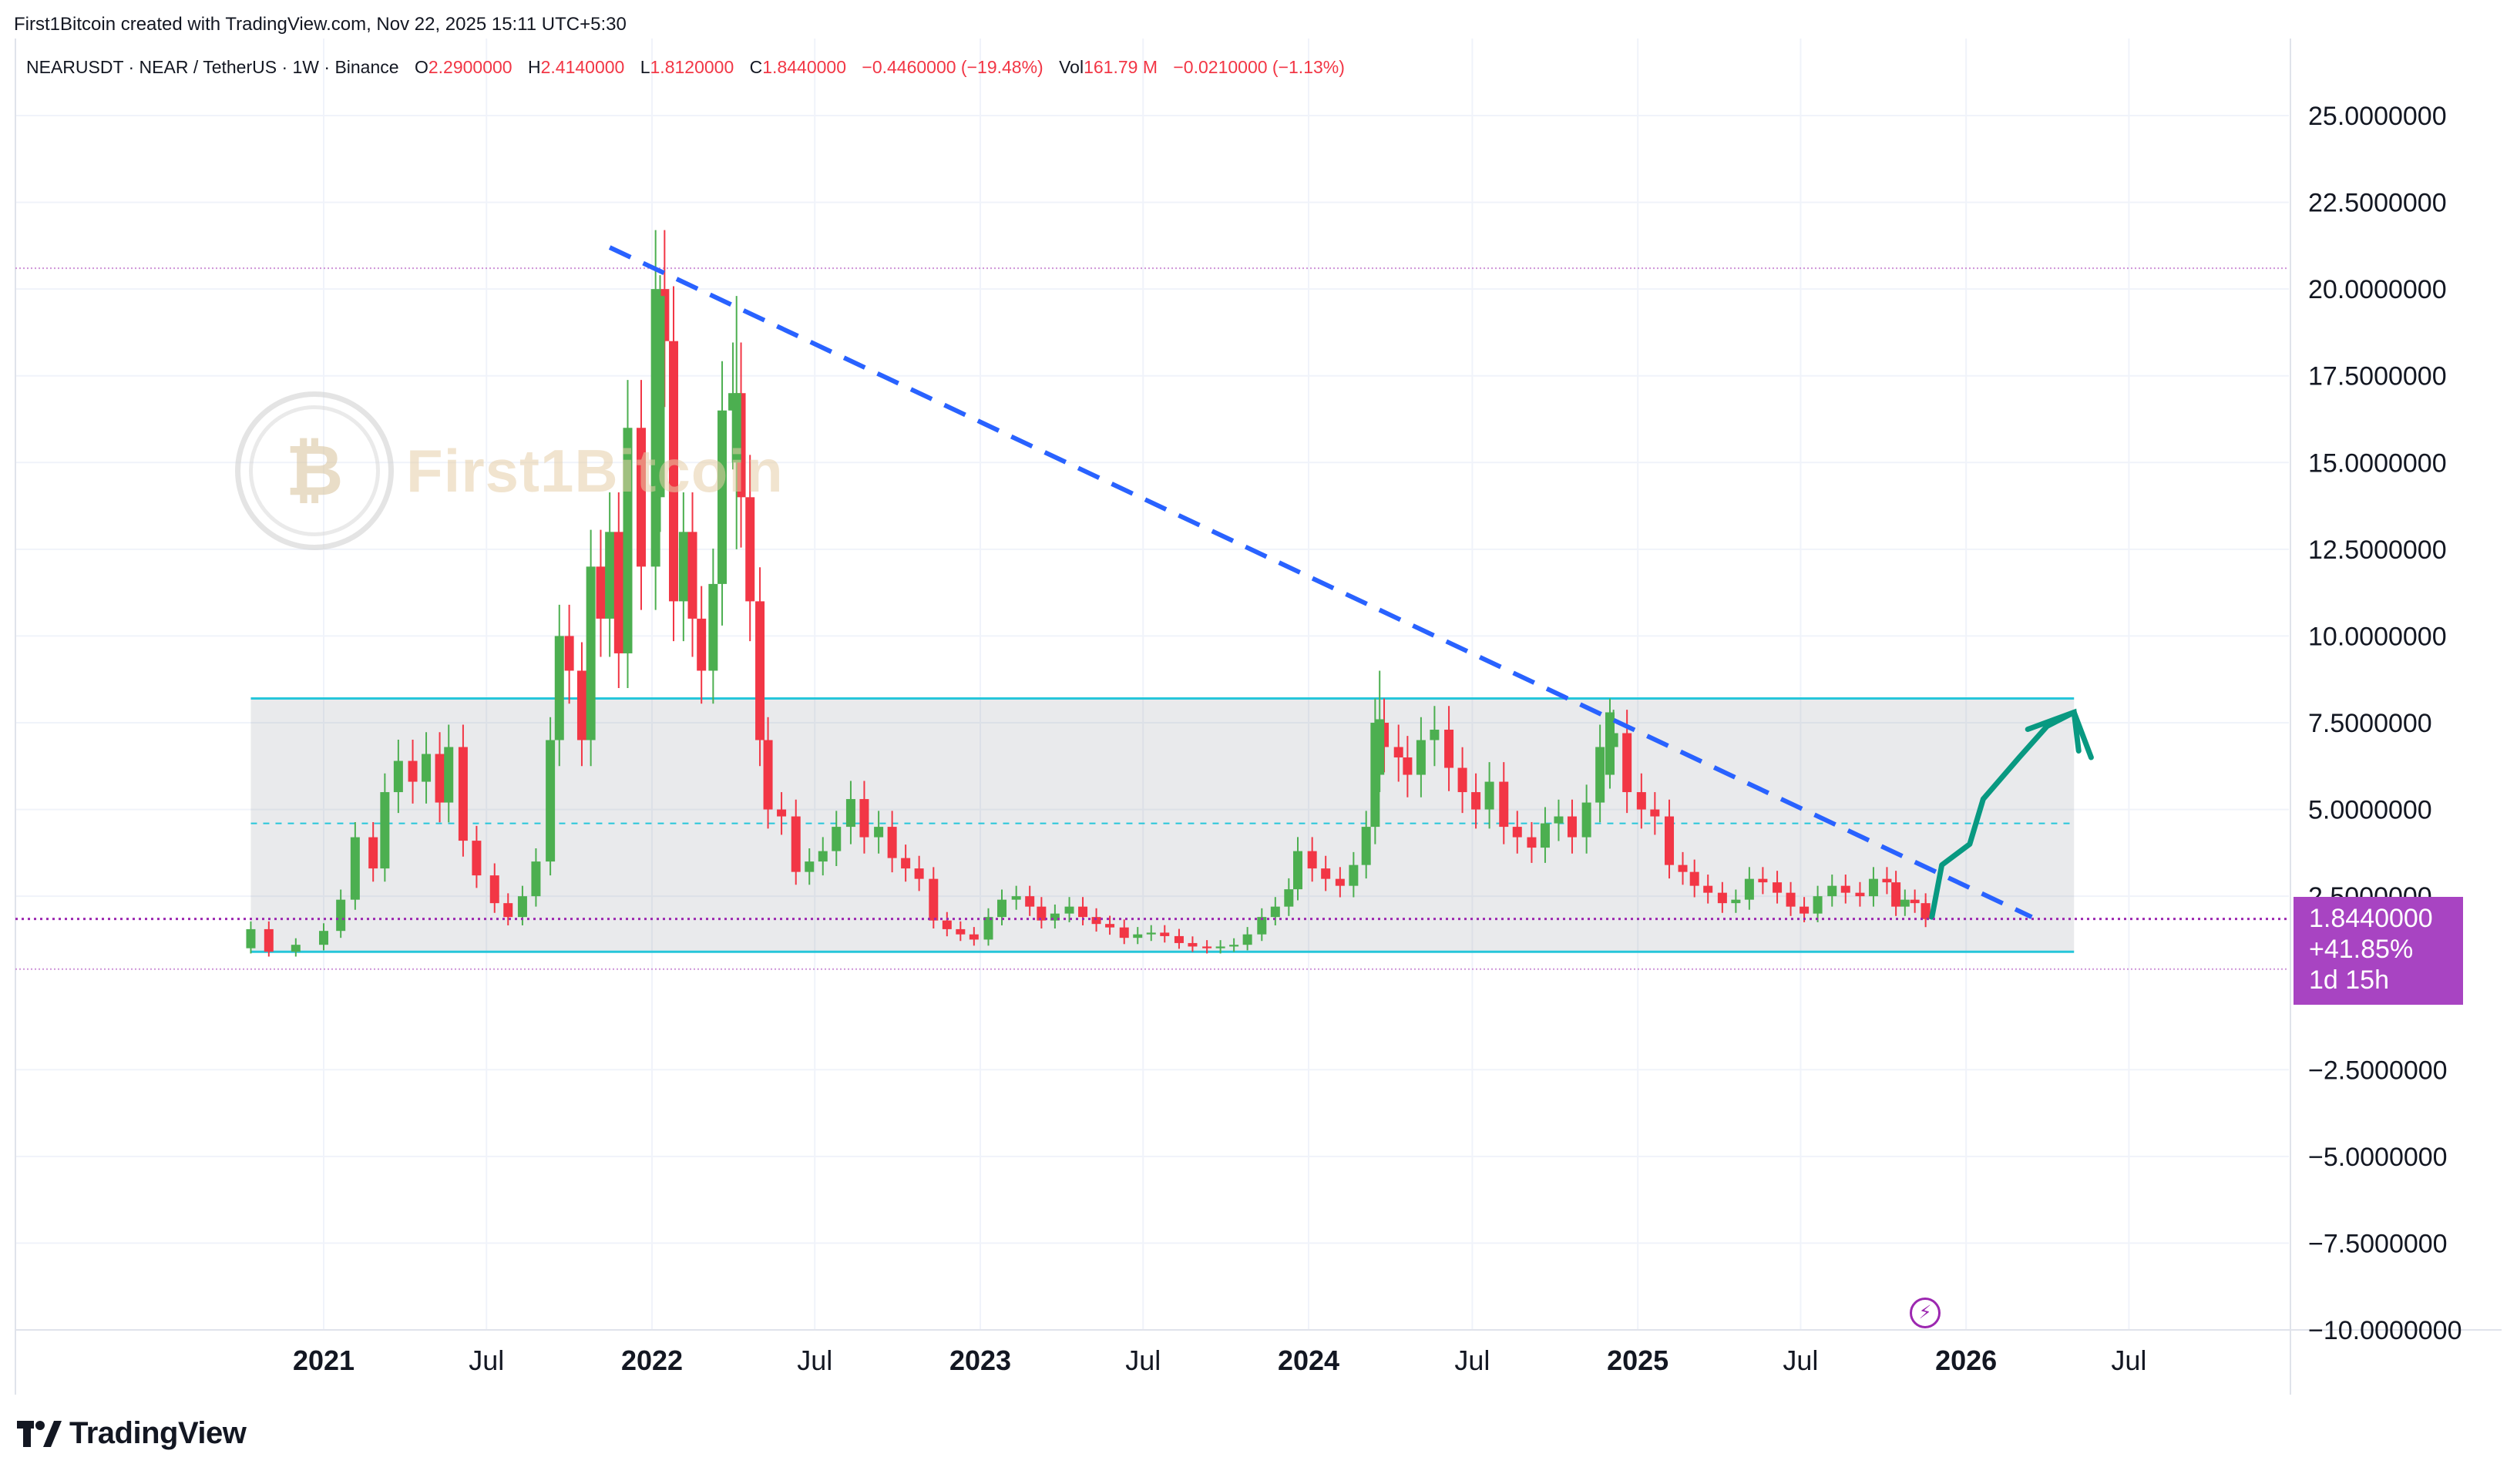 The width and height of the screenshot is (2517, 1484). Describe the element at coordinates (509, 470) in the screenshot. I see `watermark: ₿ First1Bitcoin` at that location.